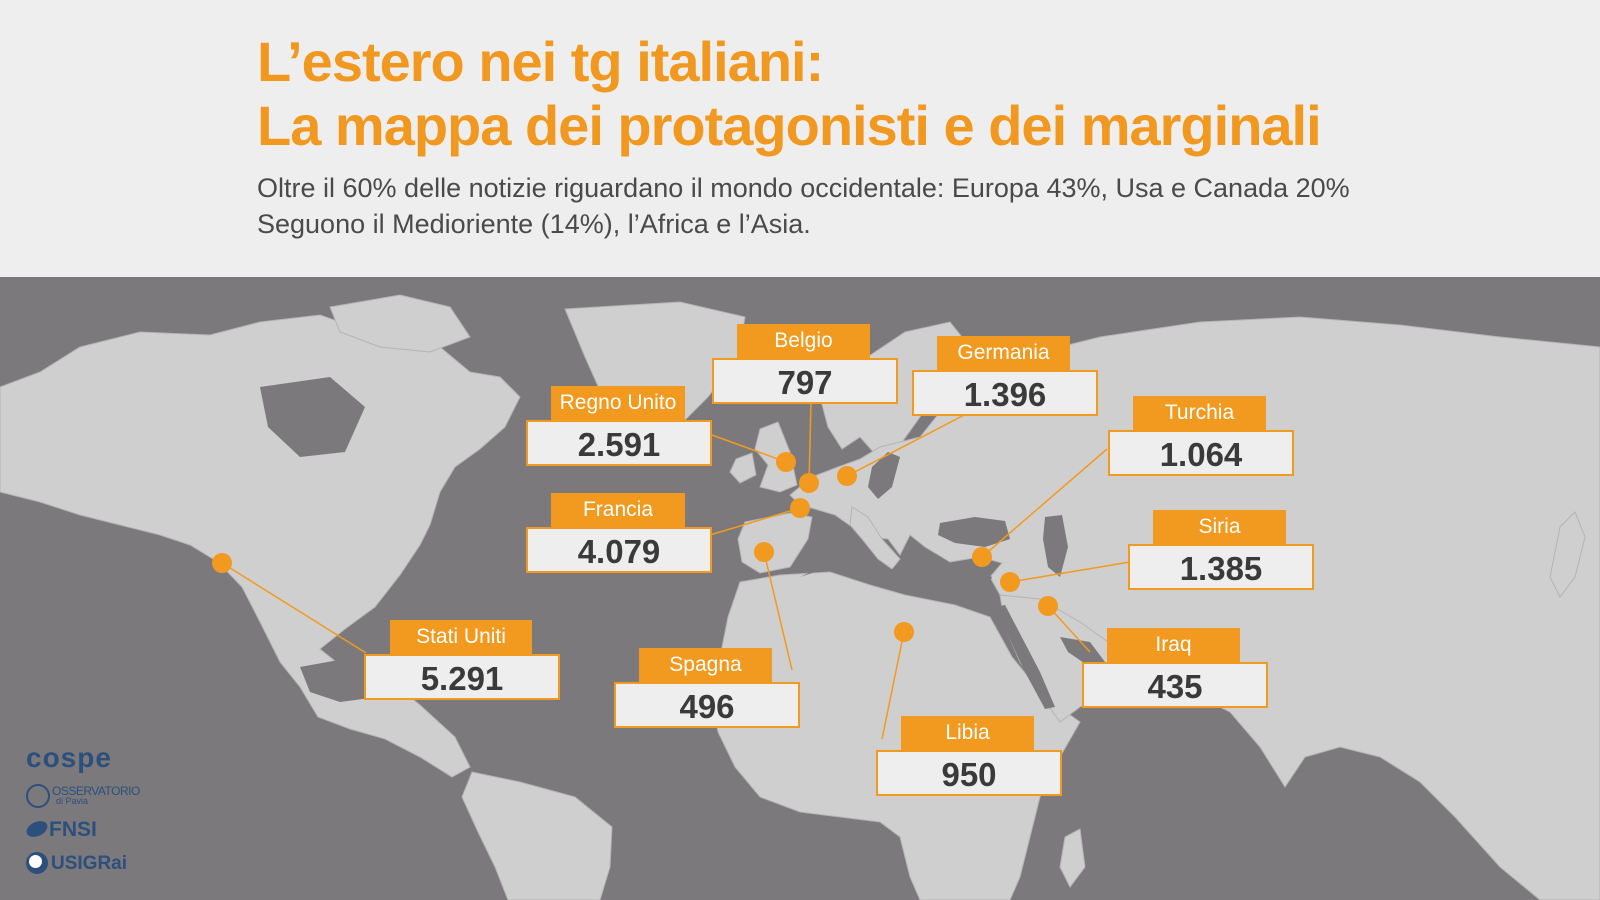  What do you see at coordinates (893, 685) in the screenshot?
I see `leader-libia` at bounding box center [893, 685].